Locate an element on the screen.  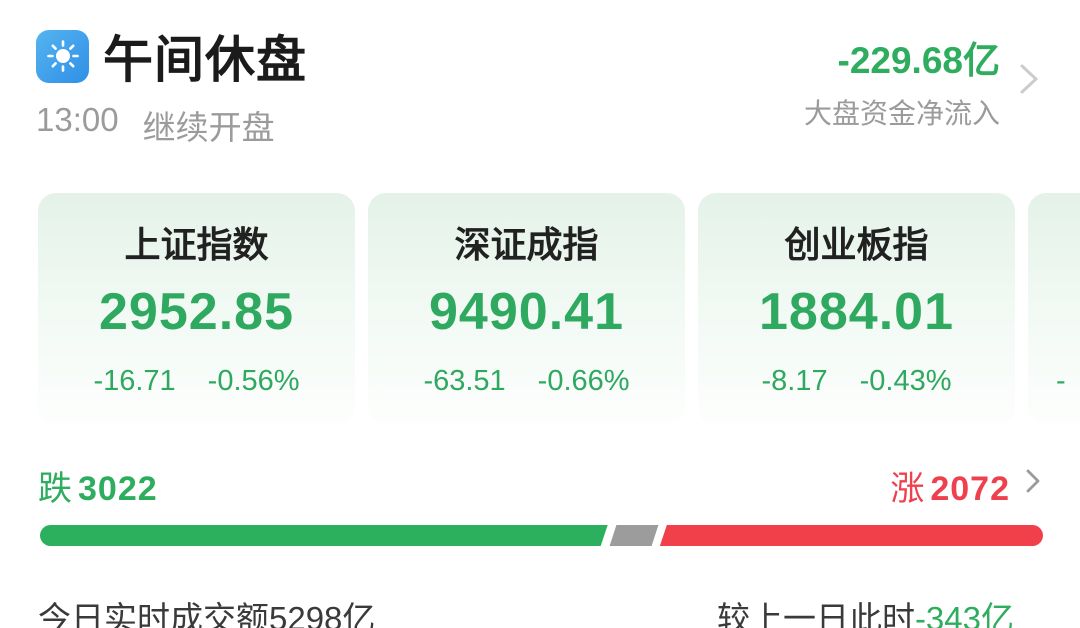
index-change-row: -63.51 -0.66% is located at coordinates (526, 381).